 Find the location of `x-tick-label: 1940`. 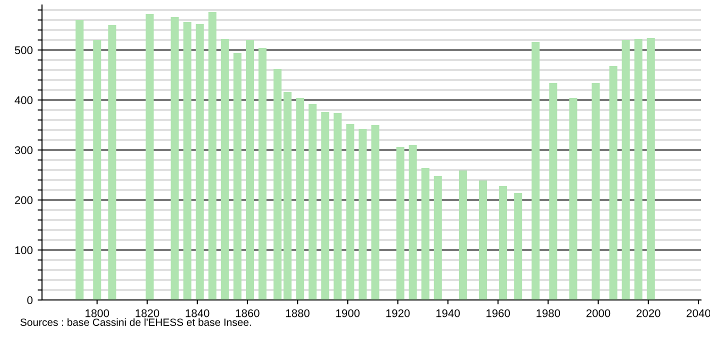

x-tick-label: 1940 is located at coordinates (448, 313).